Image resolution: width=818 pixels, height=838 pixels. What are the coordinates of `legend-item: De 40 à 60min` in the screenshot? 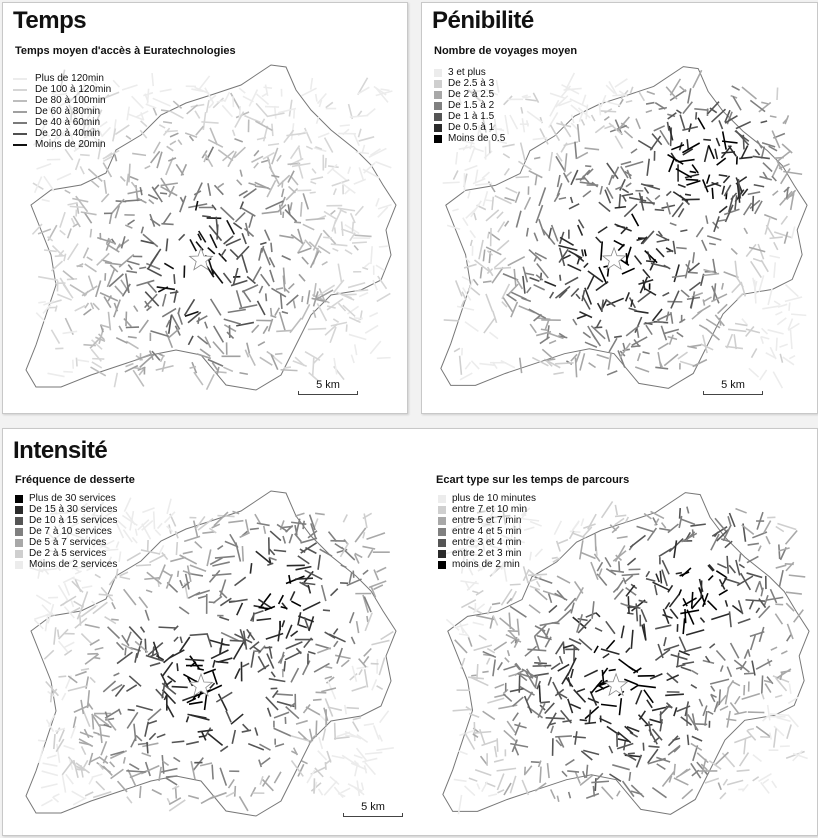 It's located at (62, 122).